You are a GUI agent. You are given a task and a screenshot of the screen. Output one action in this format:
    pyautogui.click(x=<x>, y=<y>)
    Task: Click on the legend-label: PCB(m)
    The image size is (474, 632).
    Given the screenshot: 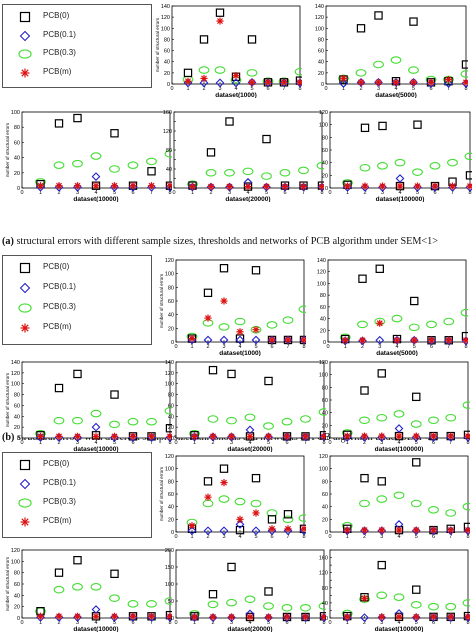 What is the action you would take?
    pyautogui.click(x=57, y=326)
    